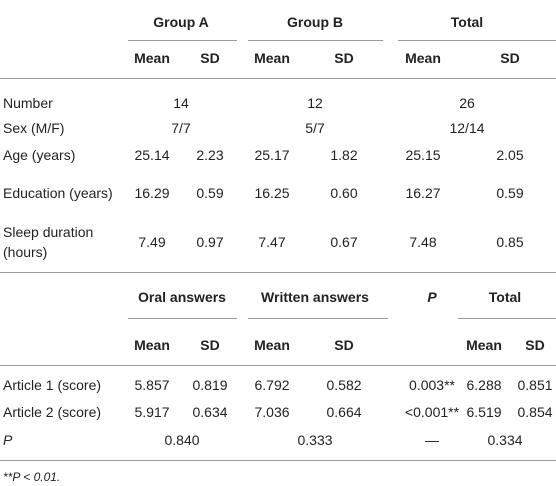 Image resolution: width=556 pixels, height=486 pixels. Describe the element at coordinates (423, 242) in the screenshot. I see `cell-value: 7.48` at that location.